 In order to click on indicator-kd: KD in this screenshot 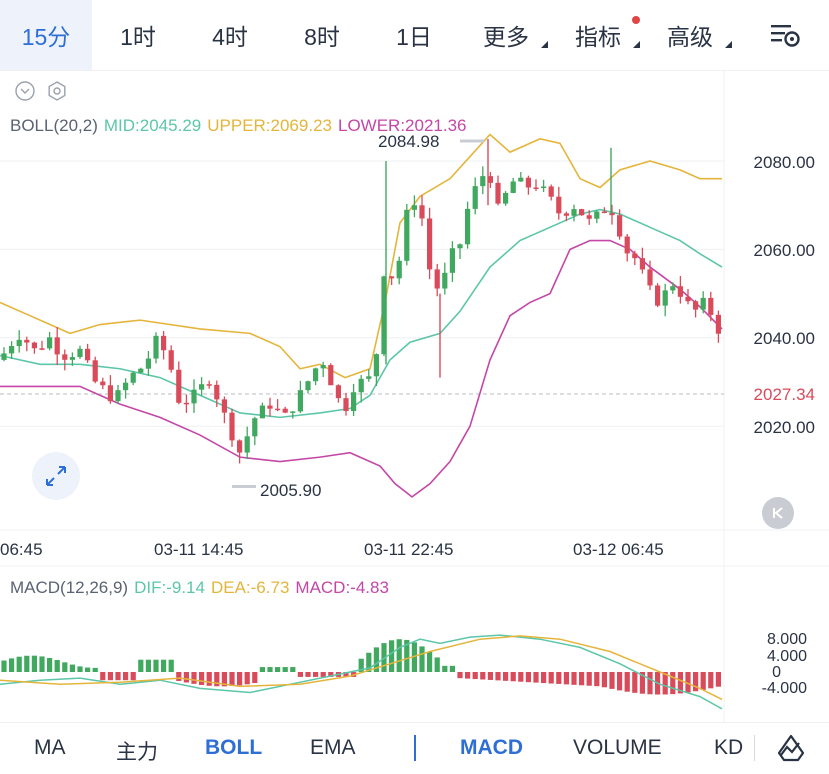, I will do `click(729, 747)`.